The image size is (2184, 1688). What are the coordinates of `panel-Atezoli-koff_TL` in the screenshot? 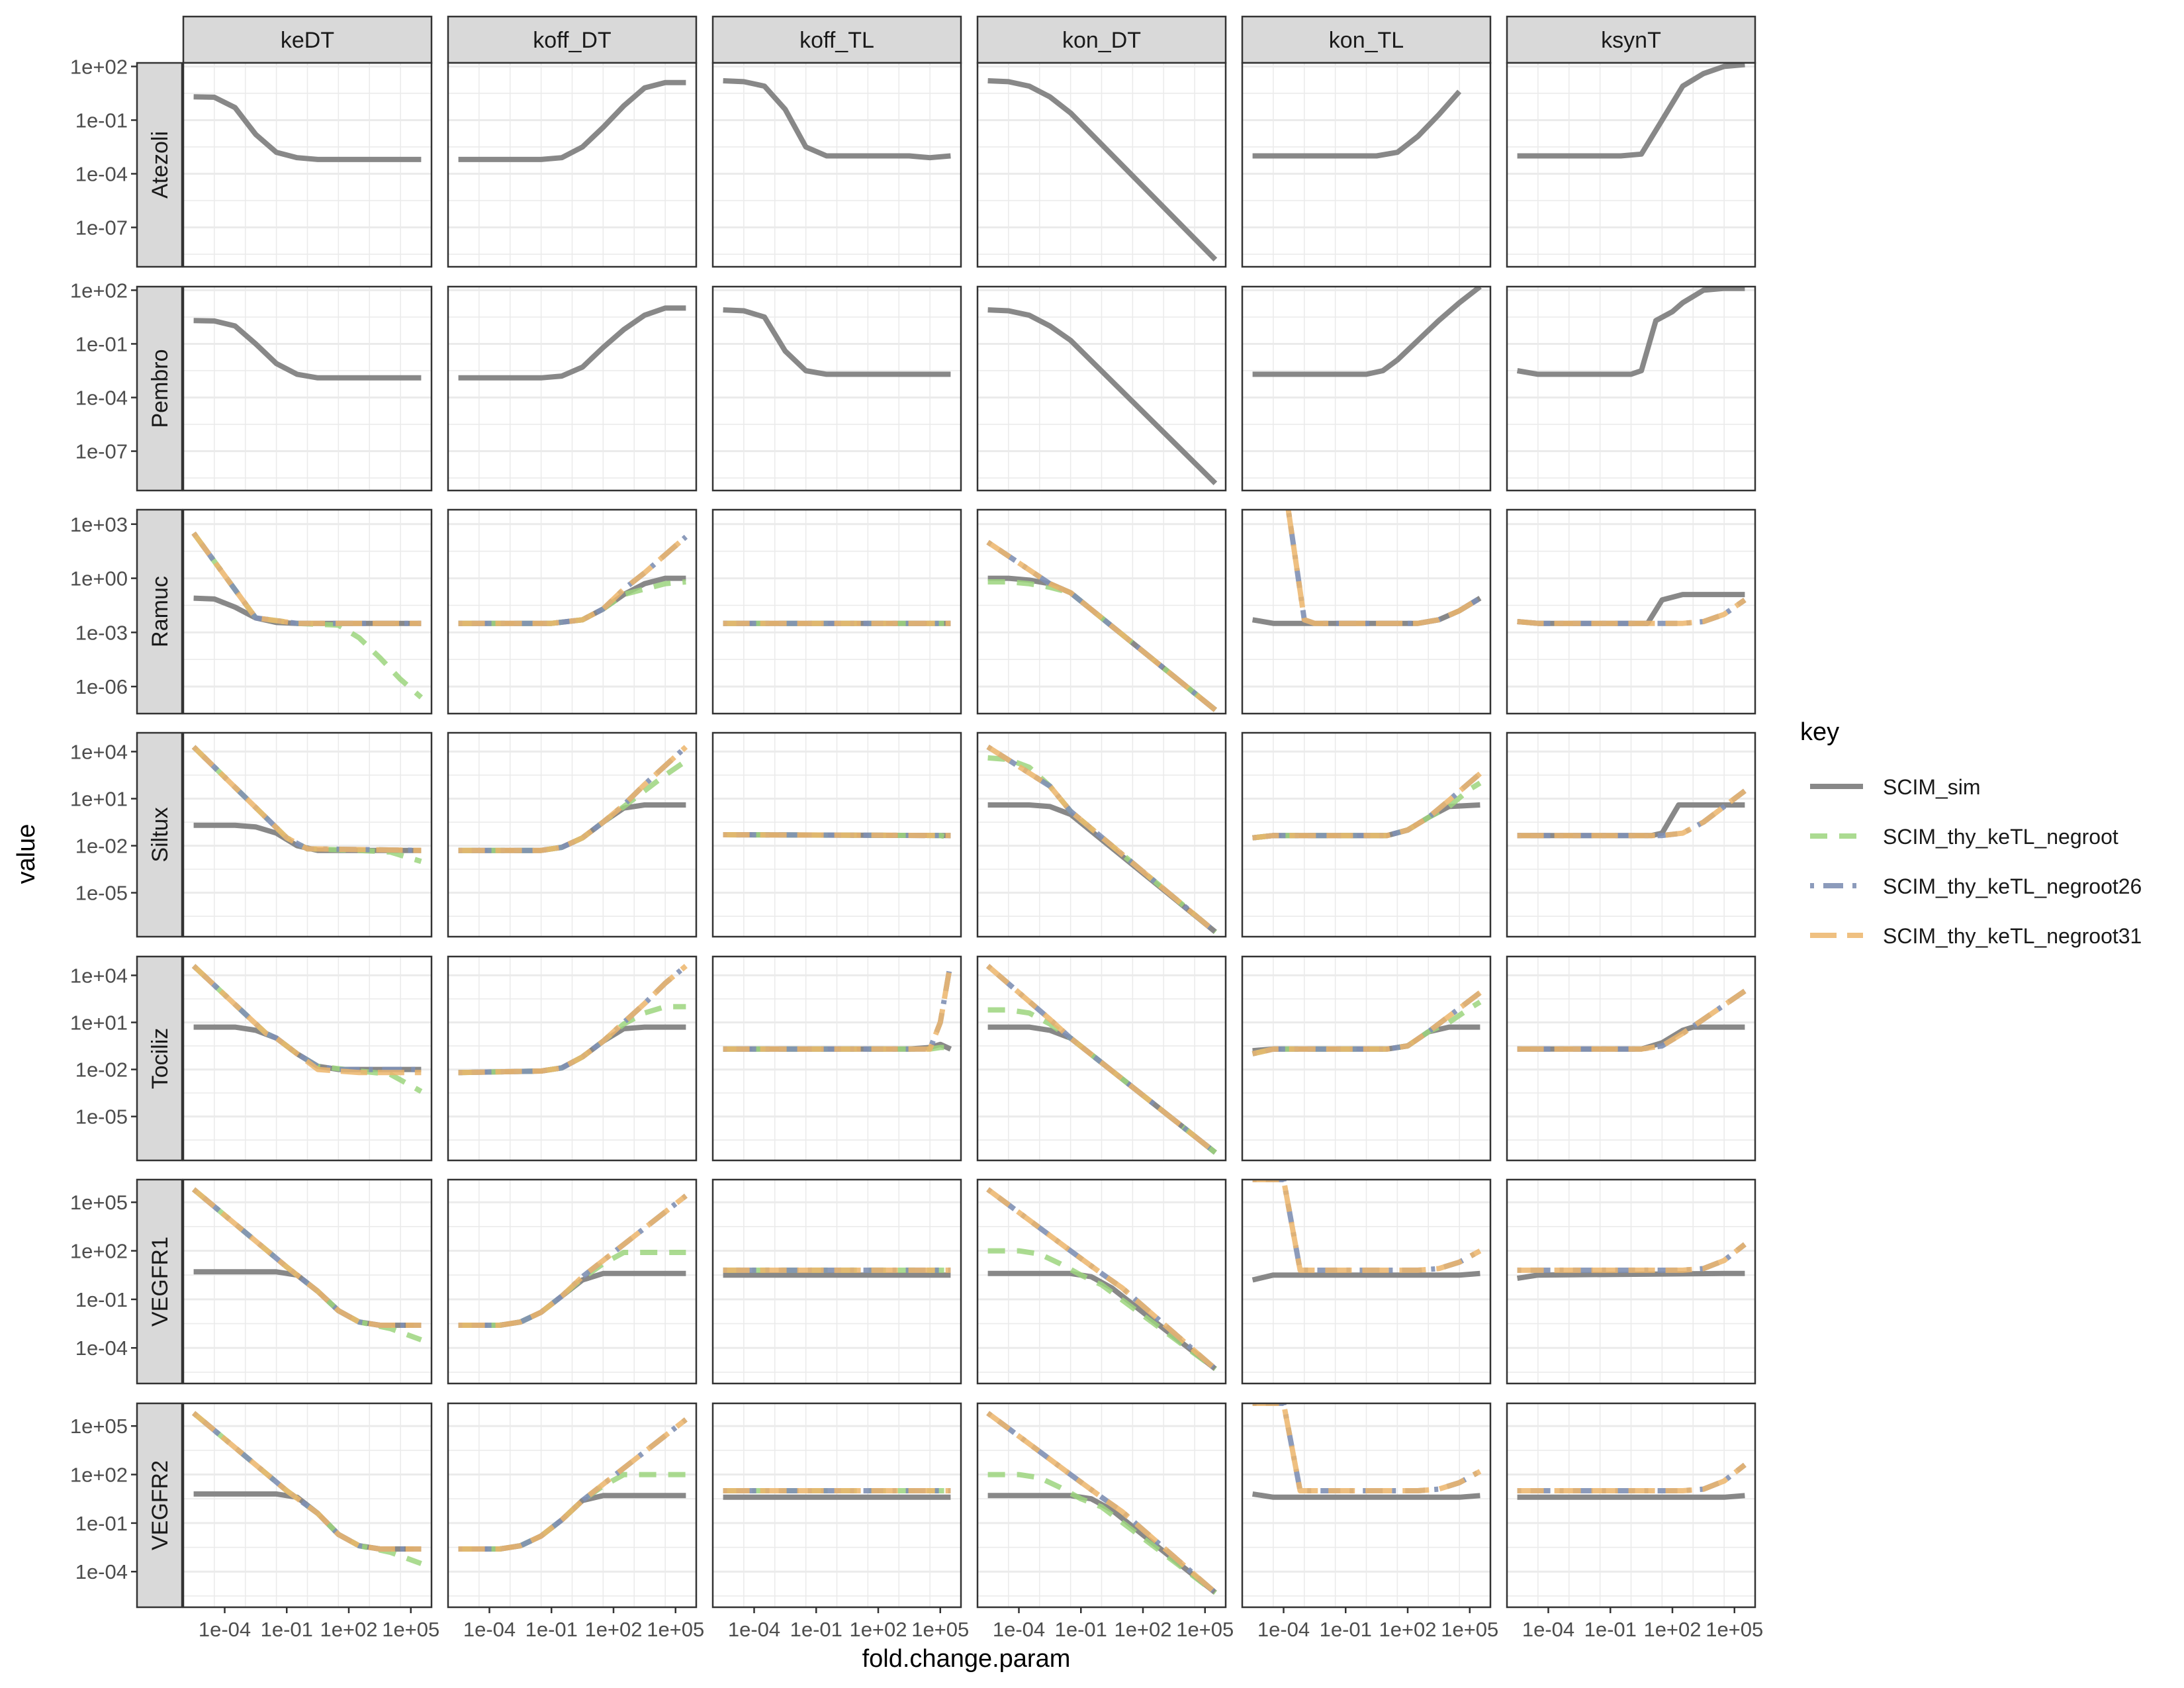 It's located at (836, 165).